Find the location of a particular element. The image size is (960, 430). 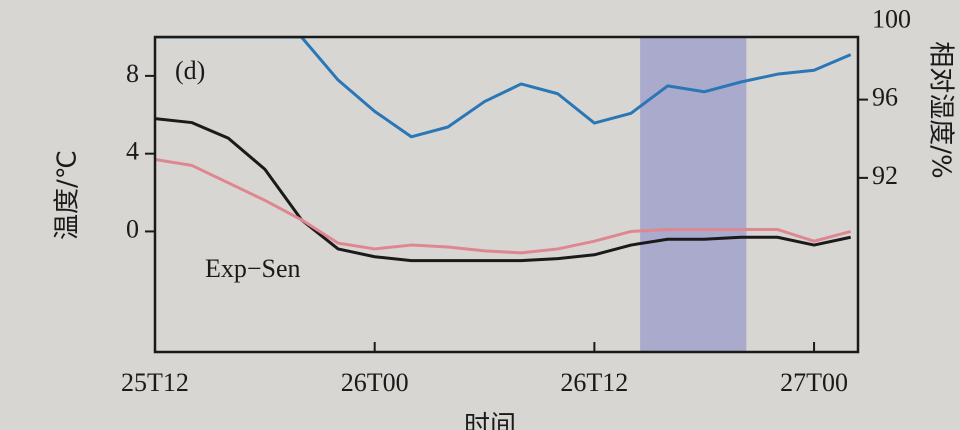

x-tick-label: 25T12 is located at coordinates (155, 382).